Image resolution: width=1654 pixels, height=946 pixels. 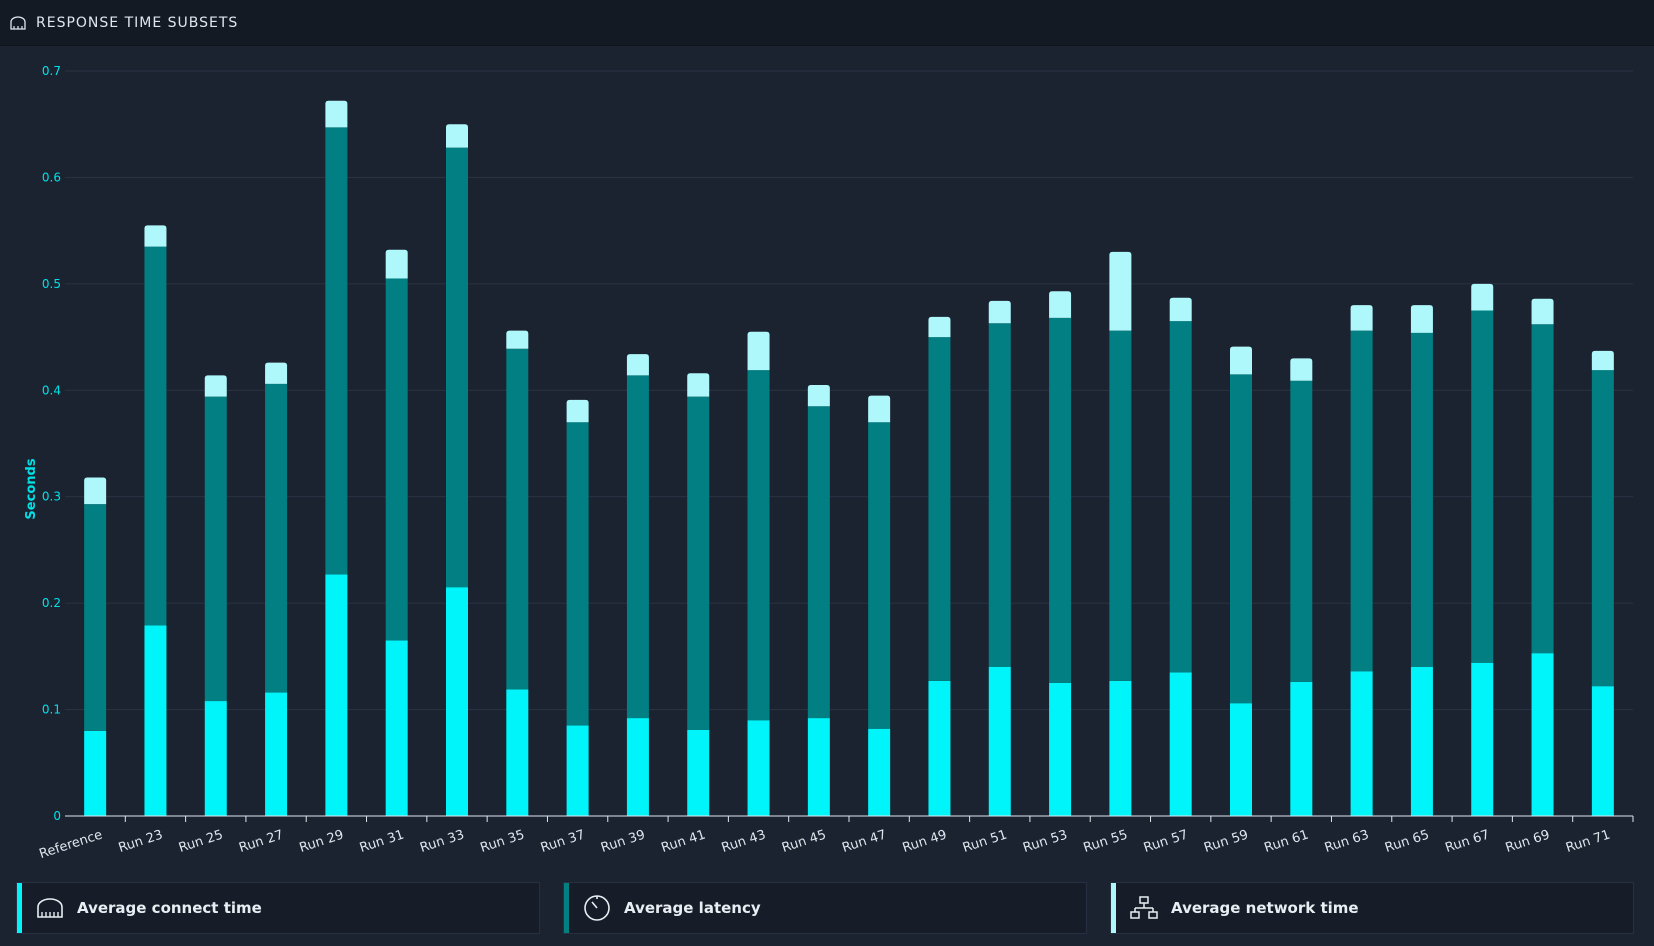 What do you see at coordinates (1226, 842) in the screenshot?
I see `x-tick-label: Run 59` at bounding box center [1226, 842].